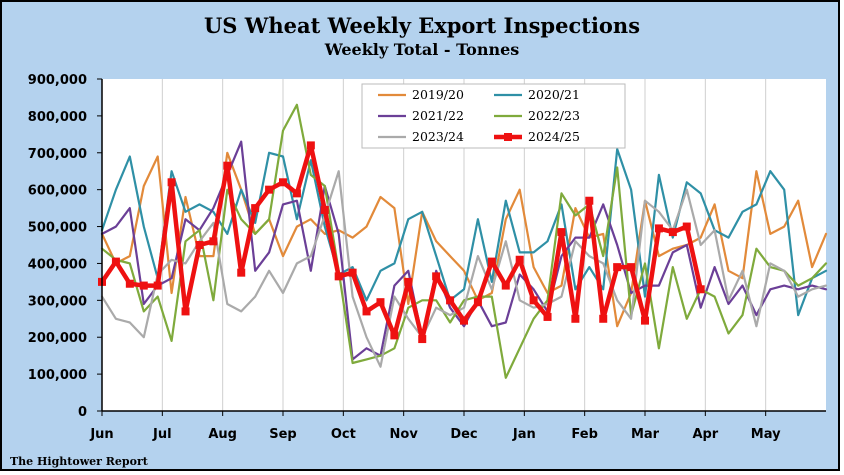 This screenshot has width=844, height=475. I want to click on x-tick-label-10: Apr, so click(705, 434).